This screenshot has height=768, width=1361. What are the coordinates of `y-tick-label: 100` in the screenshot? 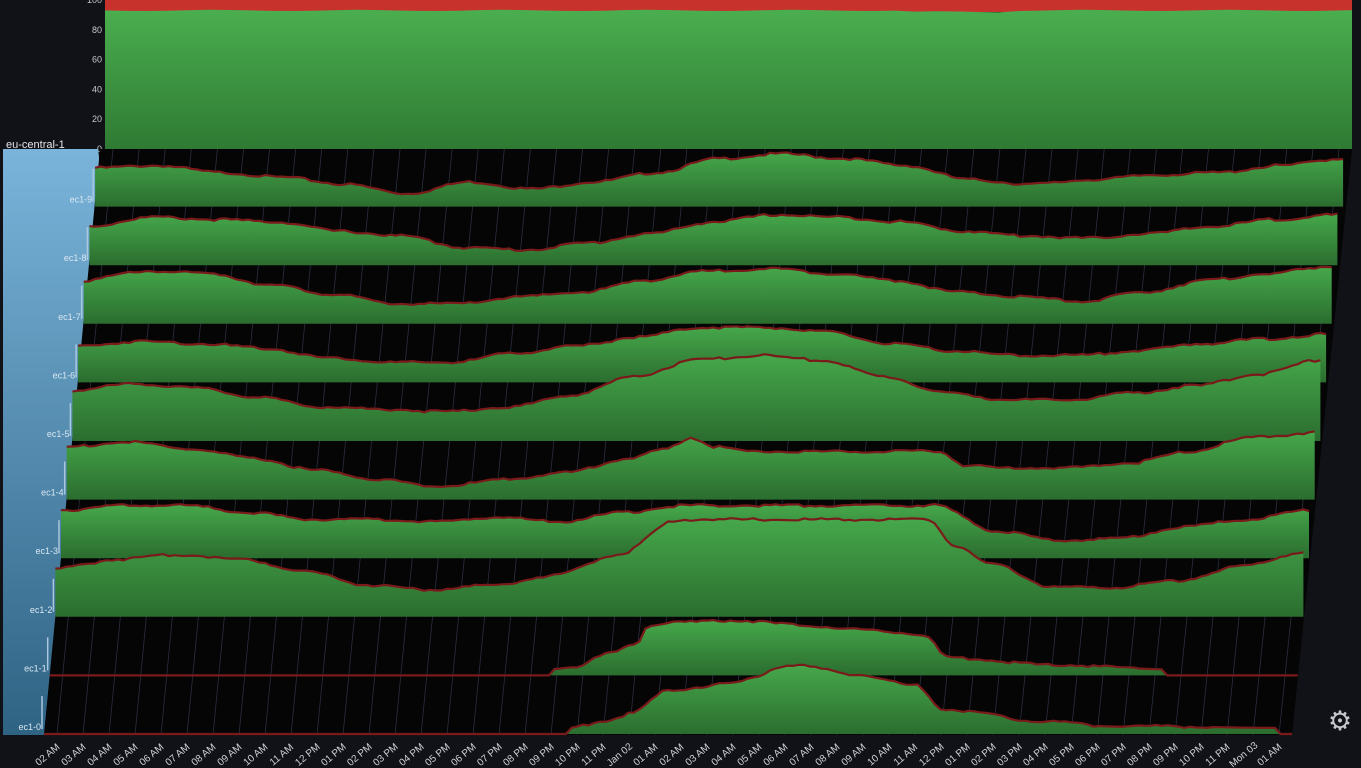 It's located at (94, 2).